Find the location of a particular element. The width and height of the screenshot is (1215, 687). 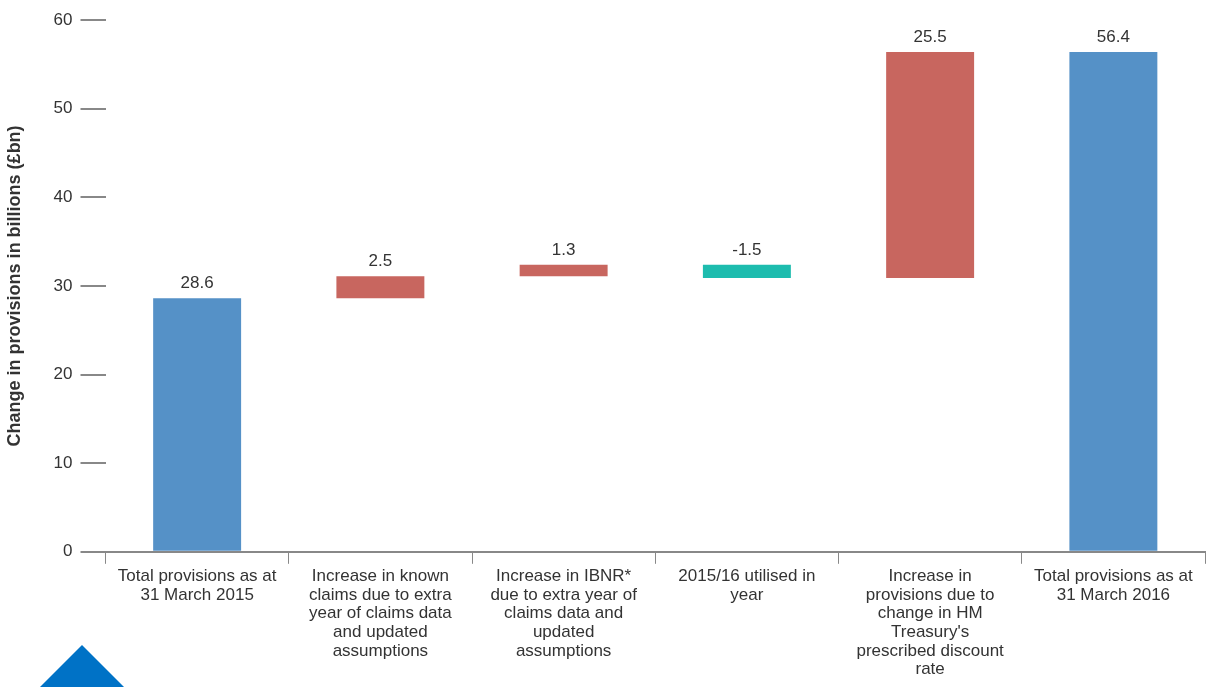

y-tick-label: 20 is located at coordinates (63, 374).